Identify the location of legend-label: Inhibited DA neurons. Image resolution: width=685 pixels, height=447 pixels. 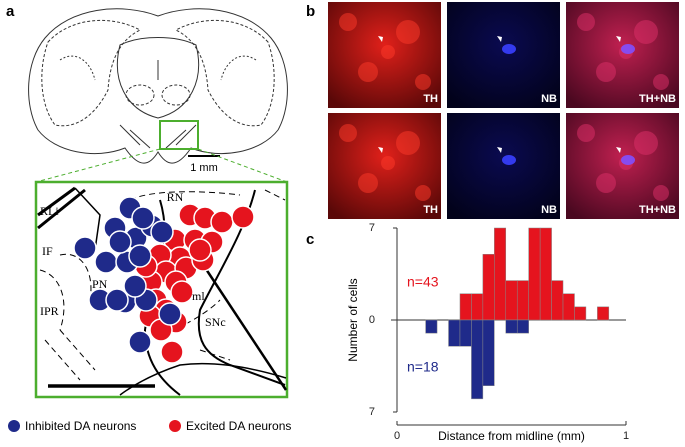
(80, 426).